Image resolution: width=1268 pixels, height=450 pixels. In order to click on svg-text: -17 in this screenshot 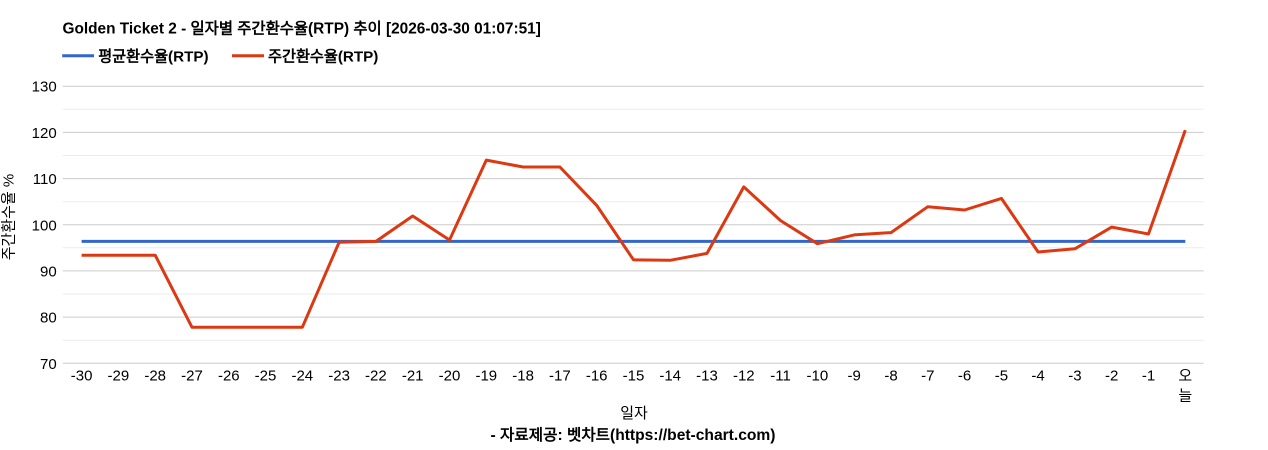, I will do `click(560, 376)`.